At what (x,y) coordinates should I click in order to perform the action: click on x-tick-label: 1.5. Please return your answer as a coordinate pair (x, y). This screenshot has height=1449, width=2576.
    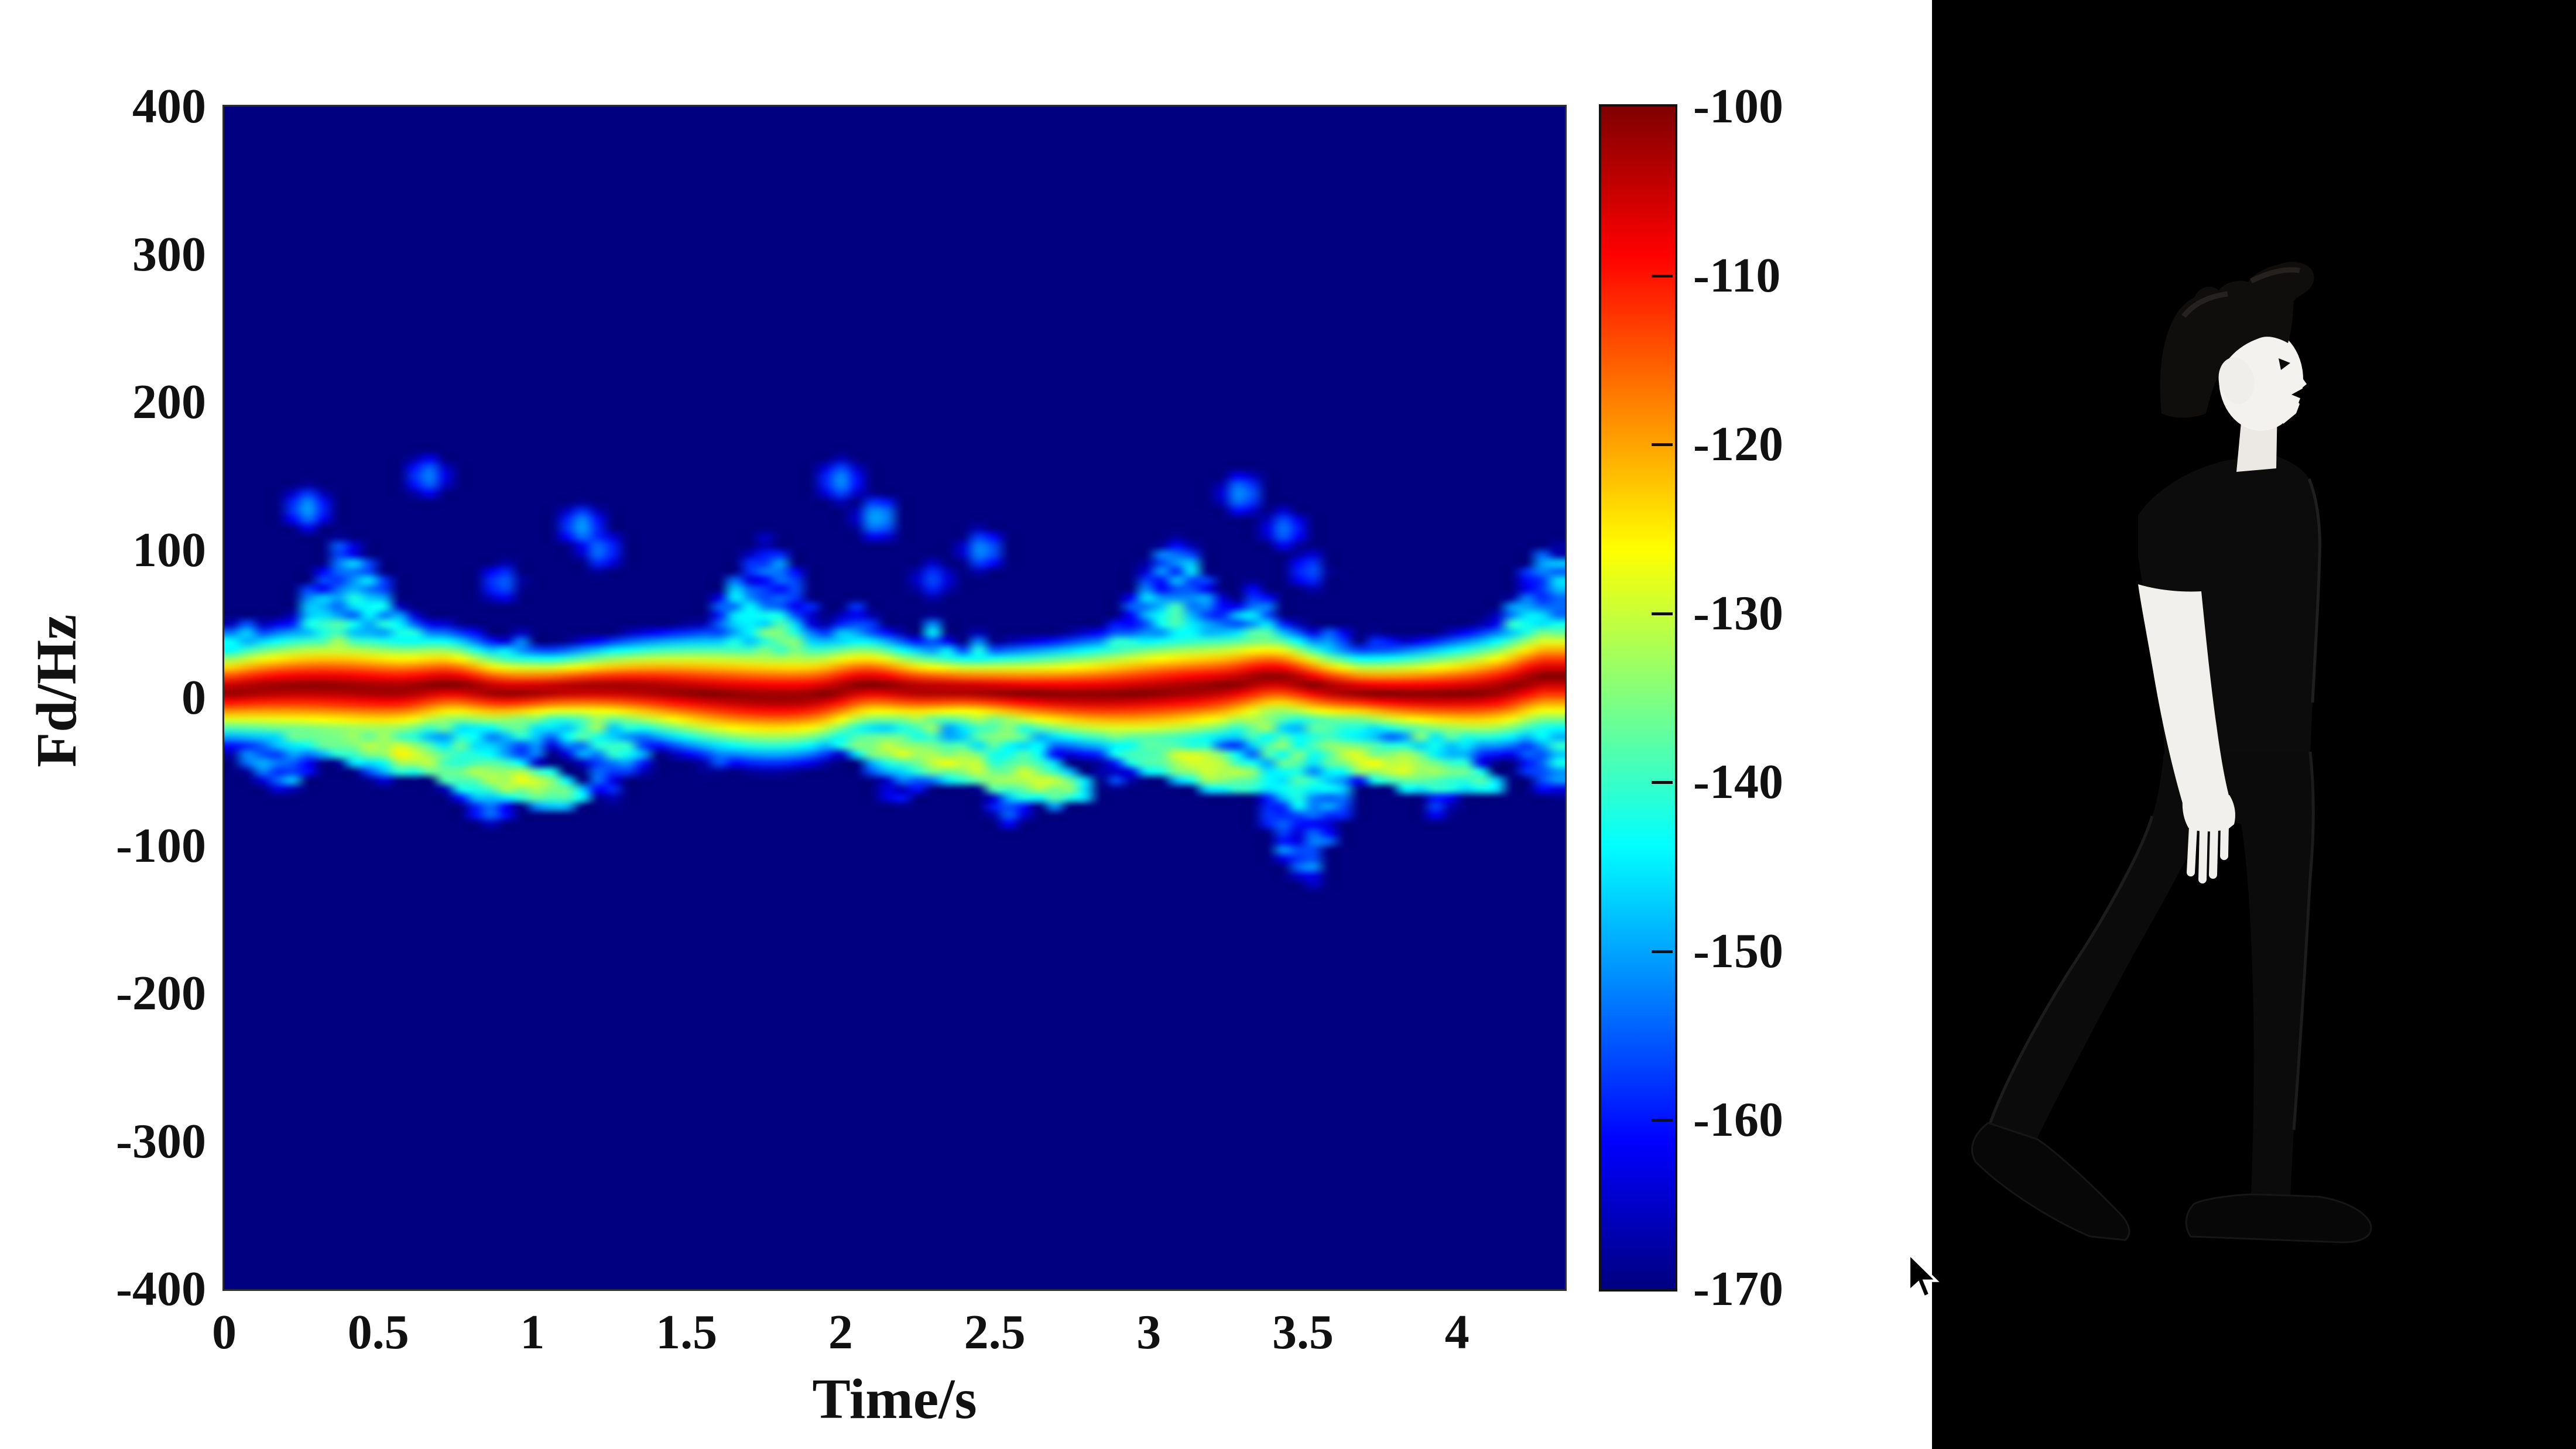
    Looking at the image, I should click on (687, 1332).